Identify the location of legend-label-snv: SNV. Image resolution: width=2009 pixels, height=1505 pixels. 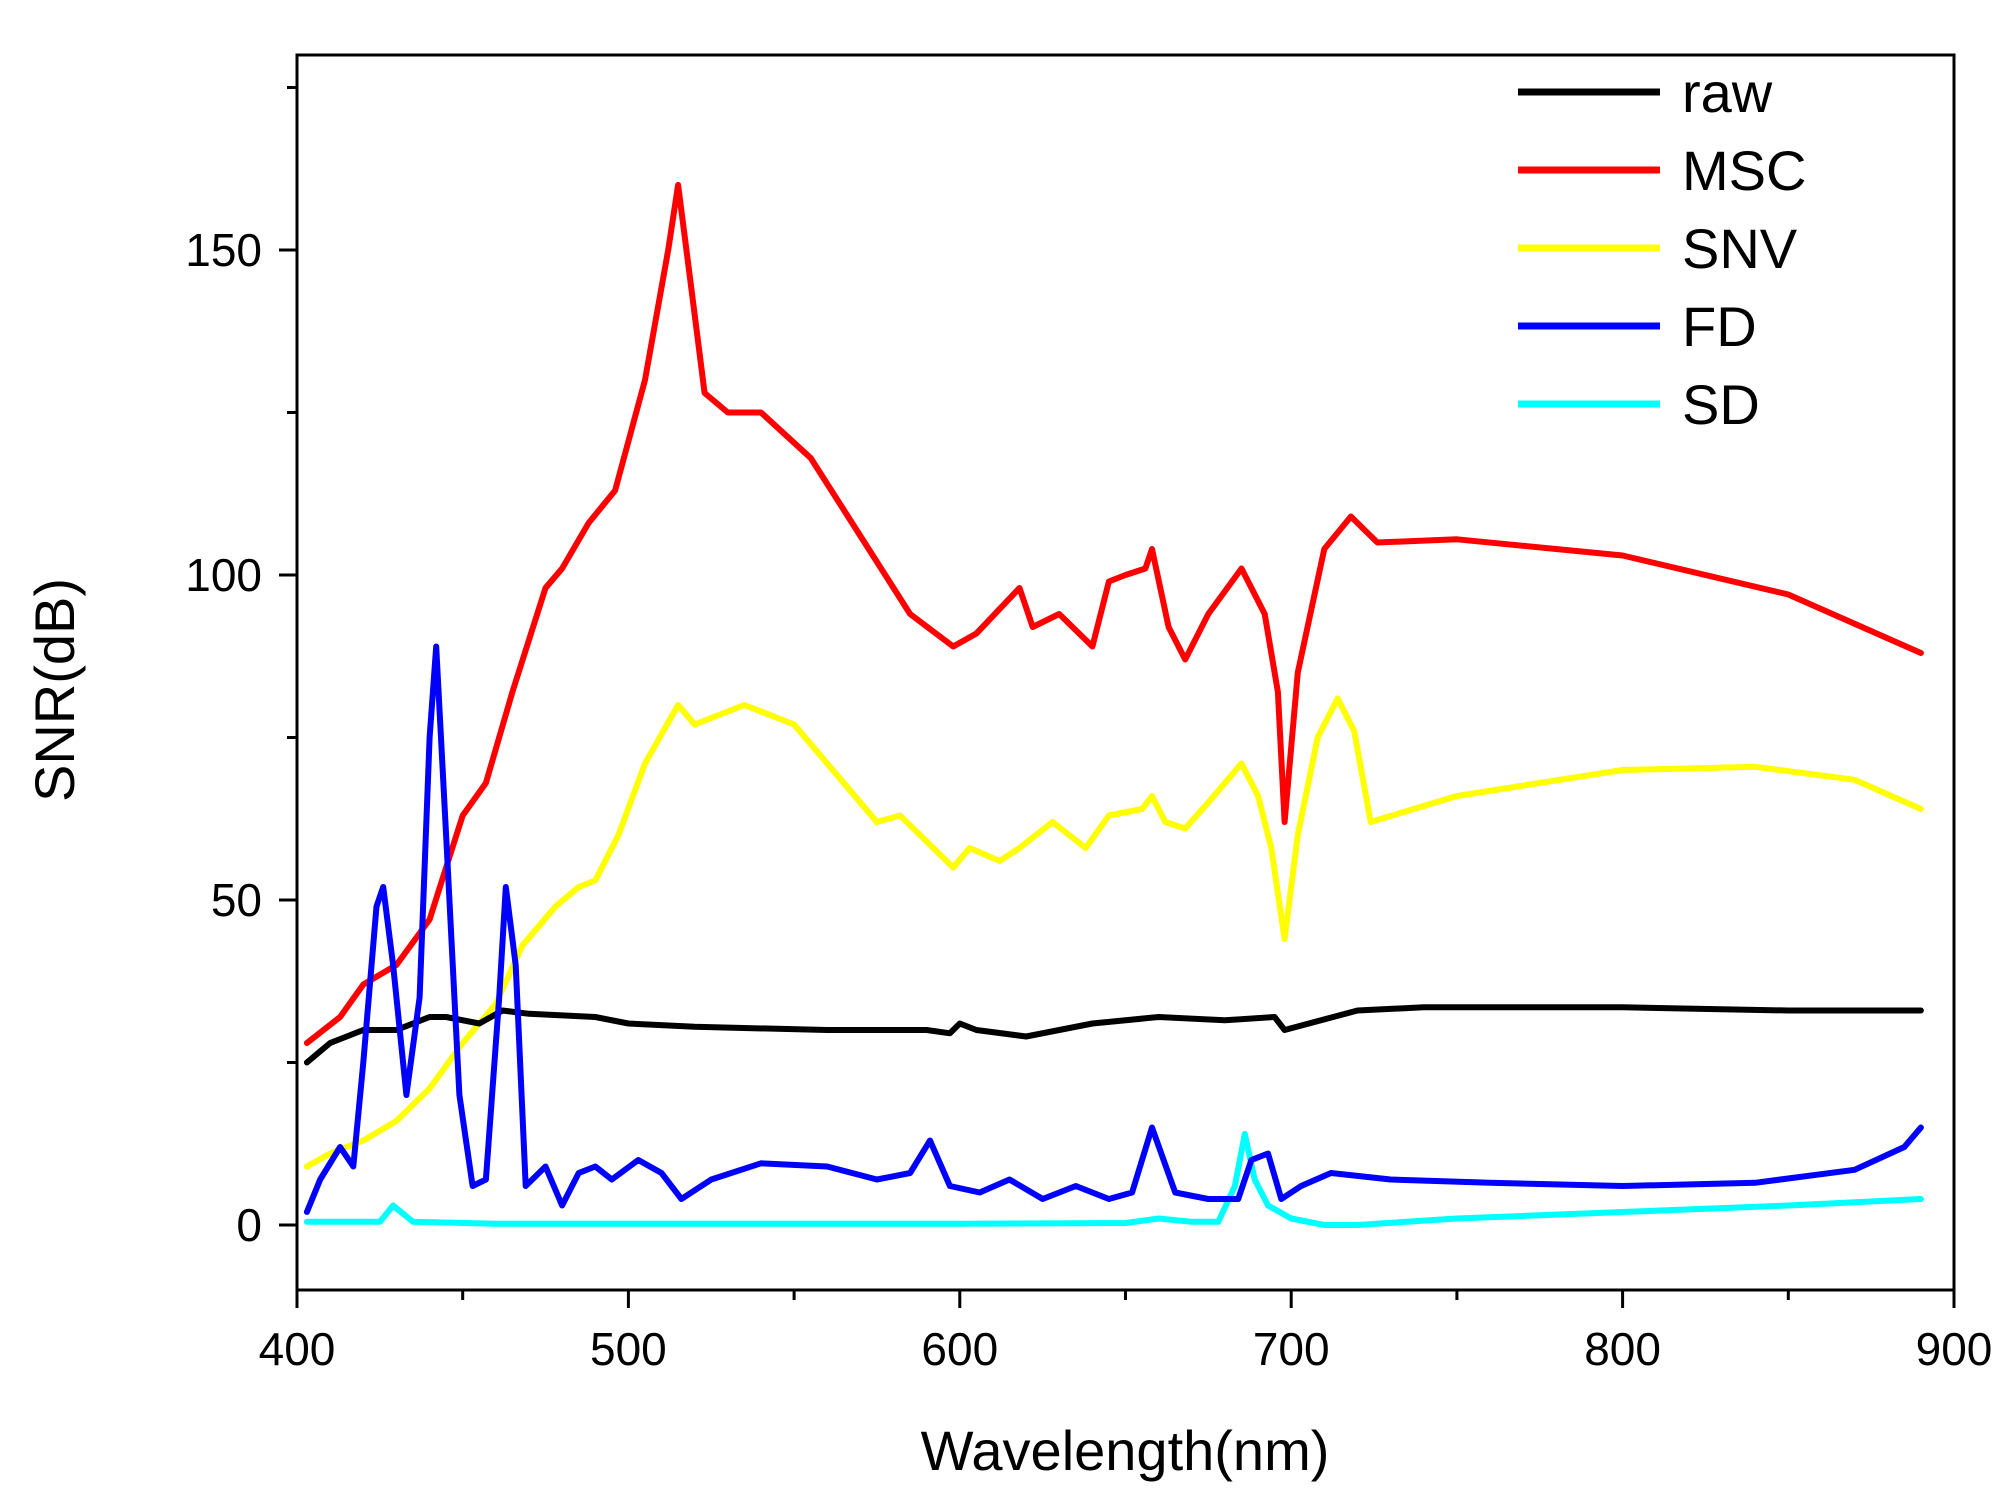
(1740, 248).